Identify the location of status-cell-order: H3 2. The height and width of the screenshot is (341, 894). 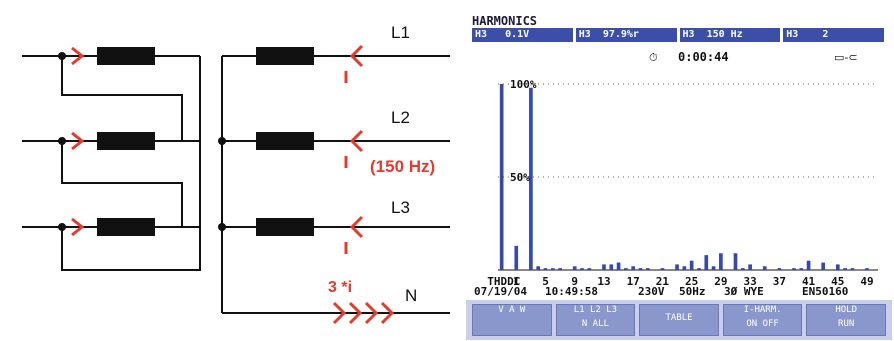
(833, 35).